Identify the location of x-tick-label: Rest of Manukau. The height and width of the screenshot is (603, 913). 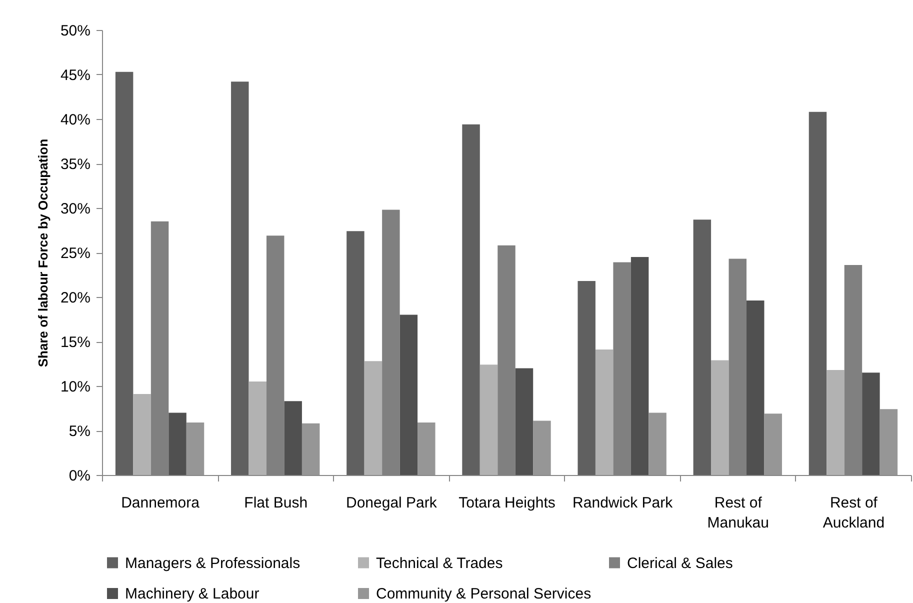
(738, 513).